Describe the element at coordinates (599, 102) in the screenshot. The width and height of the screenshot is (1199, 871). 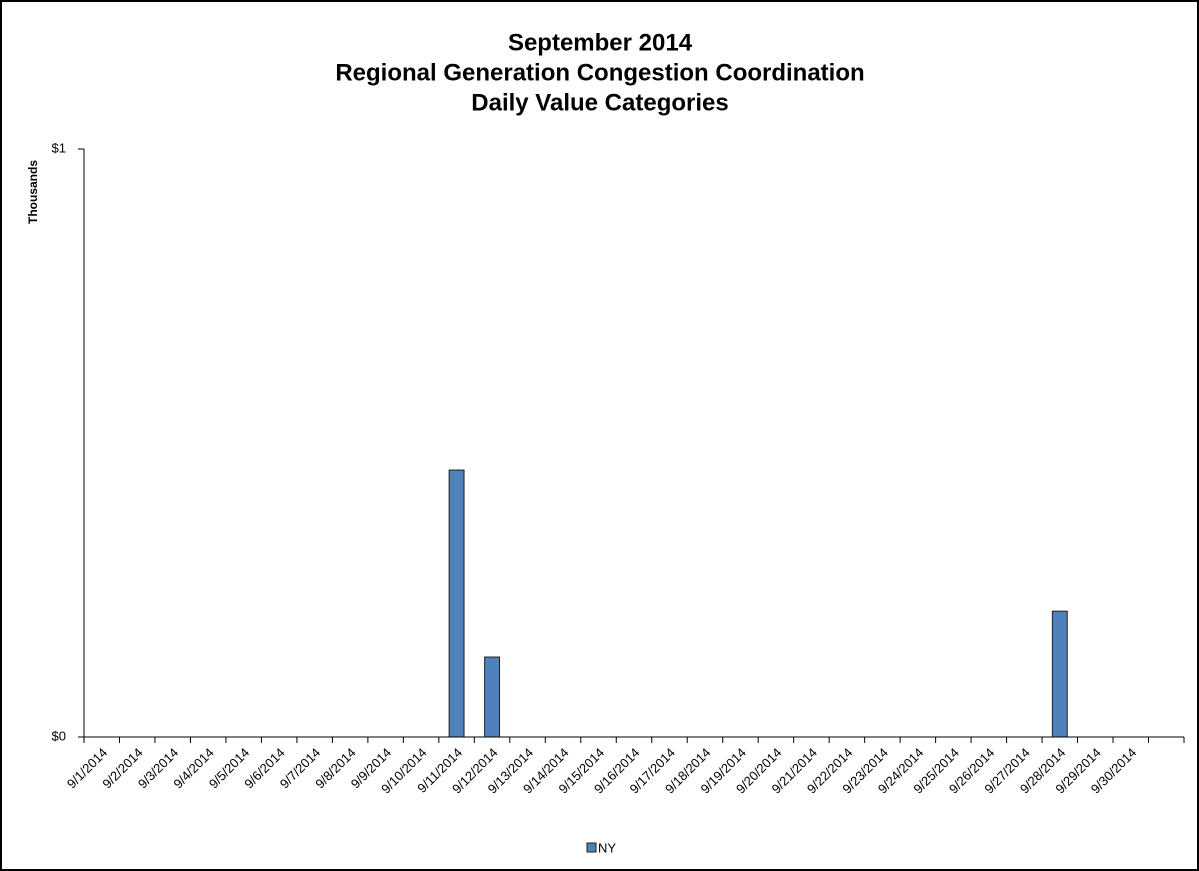
I see `chart-title: Daily Value Categories` at that location.